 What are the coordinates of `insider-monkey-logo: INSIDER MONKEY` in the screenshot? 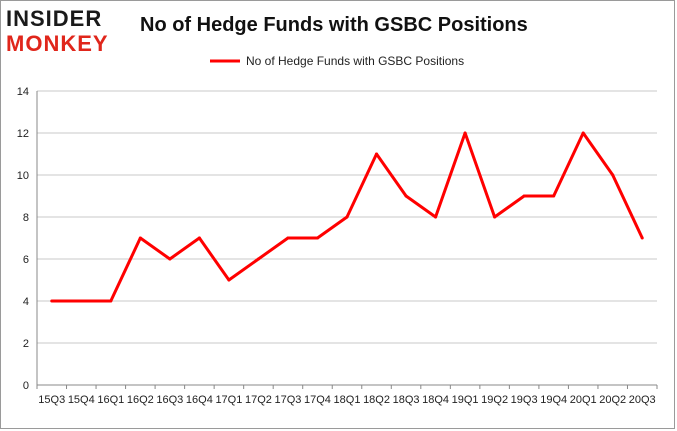 It's located at (57, 31).